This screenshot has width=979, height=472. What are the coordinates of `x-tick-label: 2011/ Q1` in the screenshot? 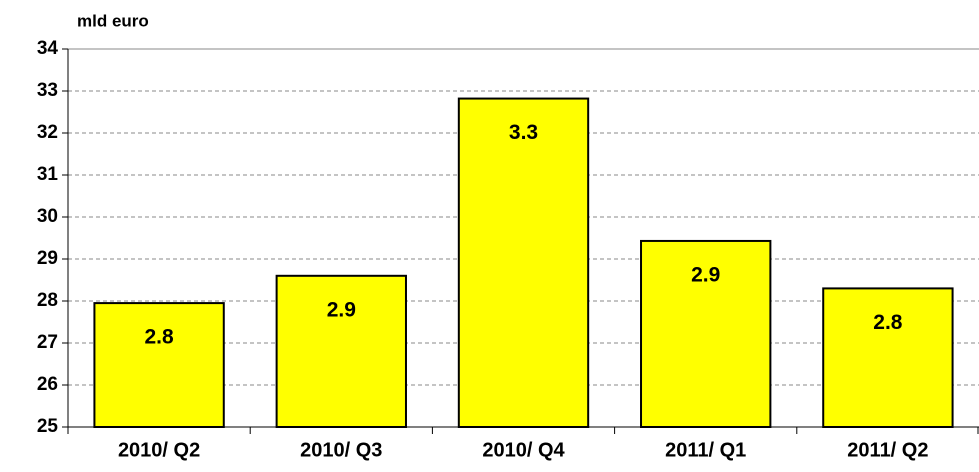 It's located at (705, 450).